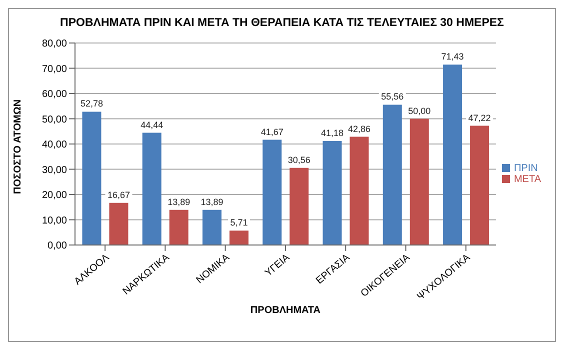  I want to click on y-axis-title: ΠΟΣΟΣΤΟ ΑΤΟΜΩΝ, so click(18, 146).